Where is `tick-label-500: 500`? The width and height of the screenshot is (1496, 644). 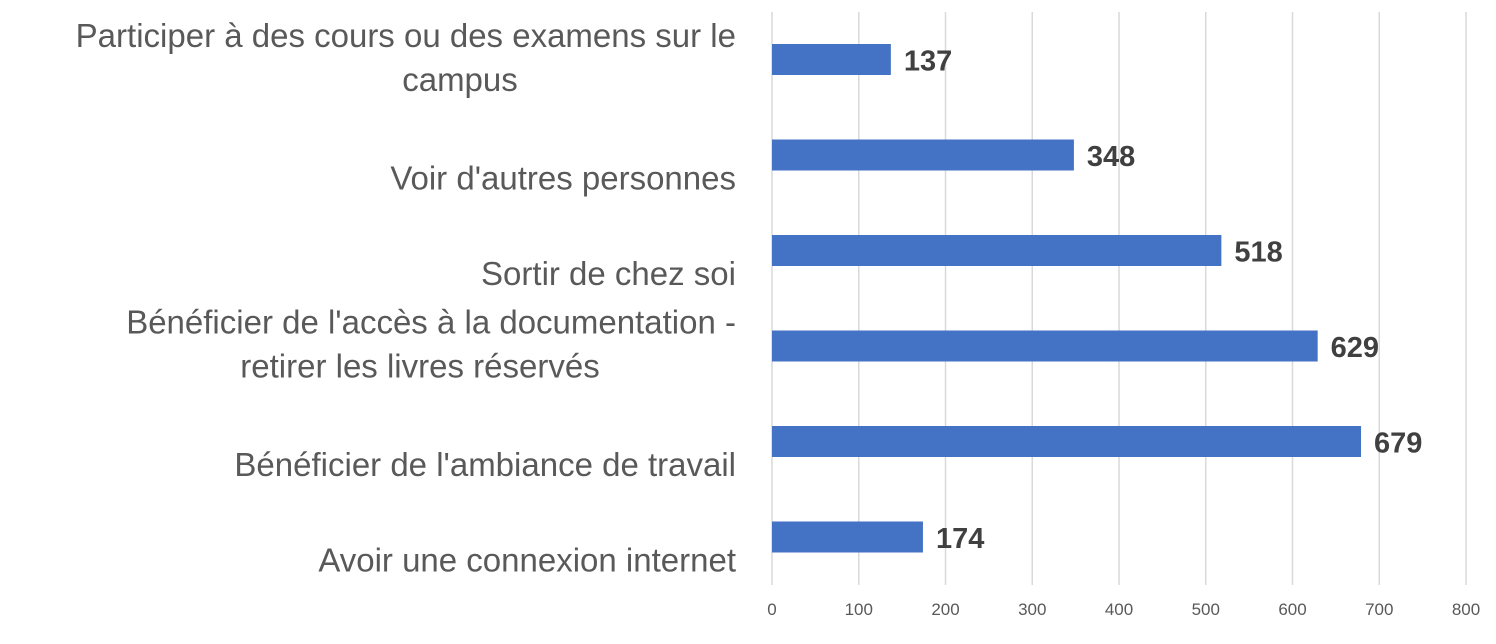
tick-label-500: 500 is located at coordinates (1206, 609).